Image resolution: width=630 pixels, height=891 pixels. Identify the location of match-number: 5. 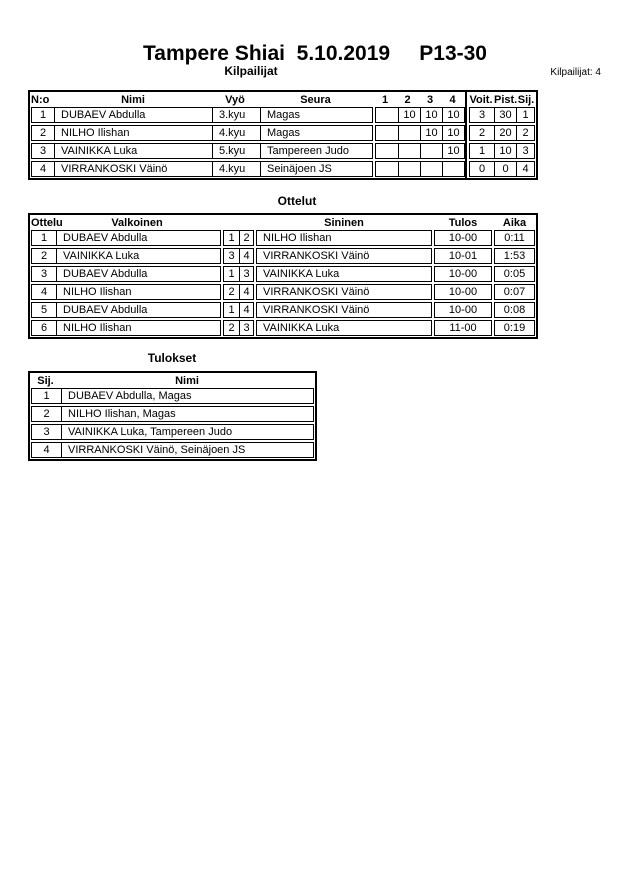
(44, 310).